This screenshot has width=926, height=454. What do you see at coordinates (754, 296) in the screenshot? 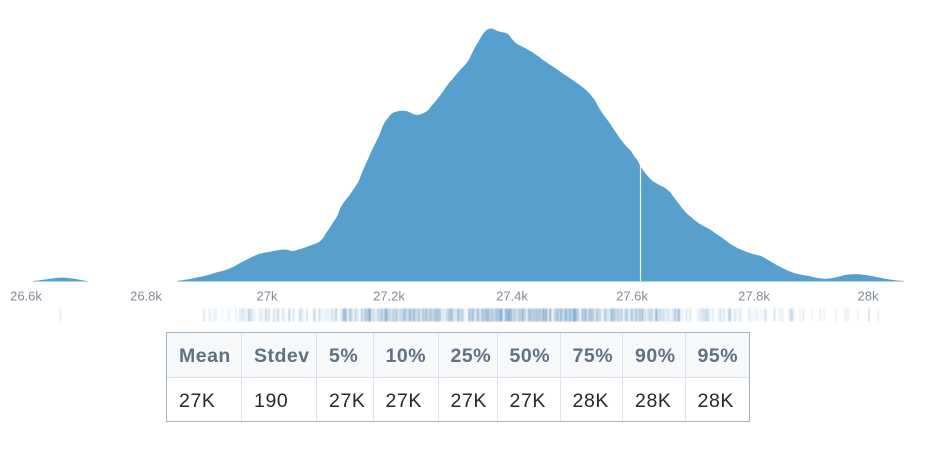
I see `svg-text: 27.8k` at bounding box center [754, 296].